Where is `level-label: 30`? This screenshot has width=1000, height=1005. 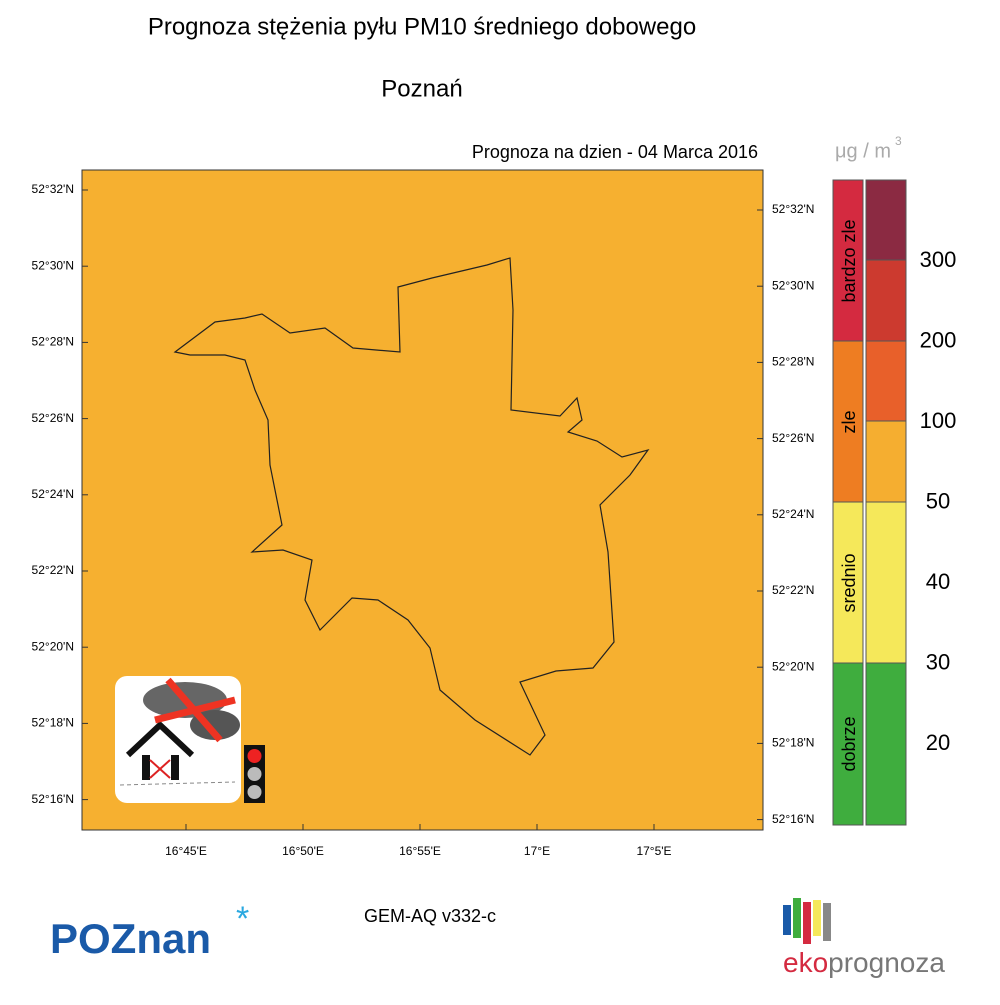
level-label: 30 is located at coordinates (938, 661).